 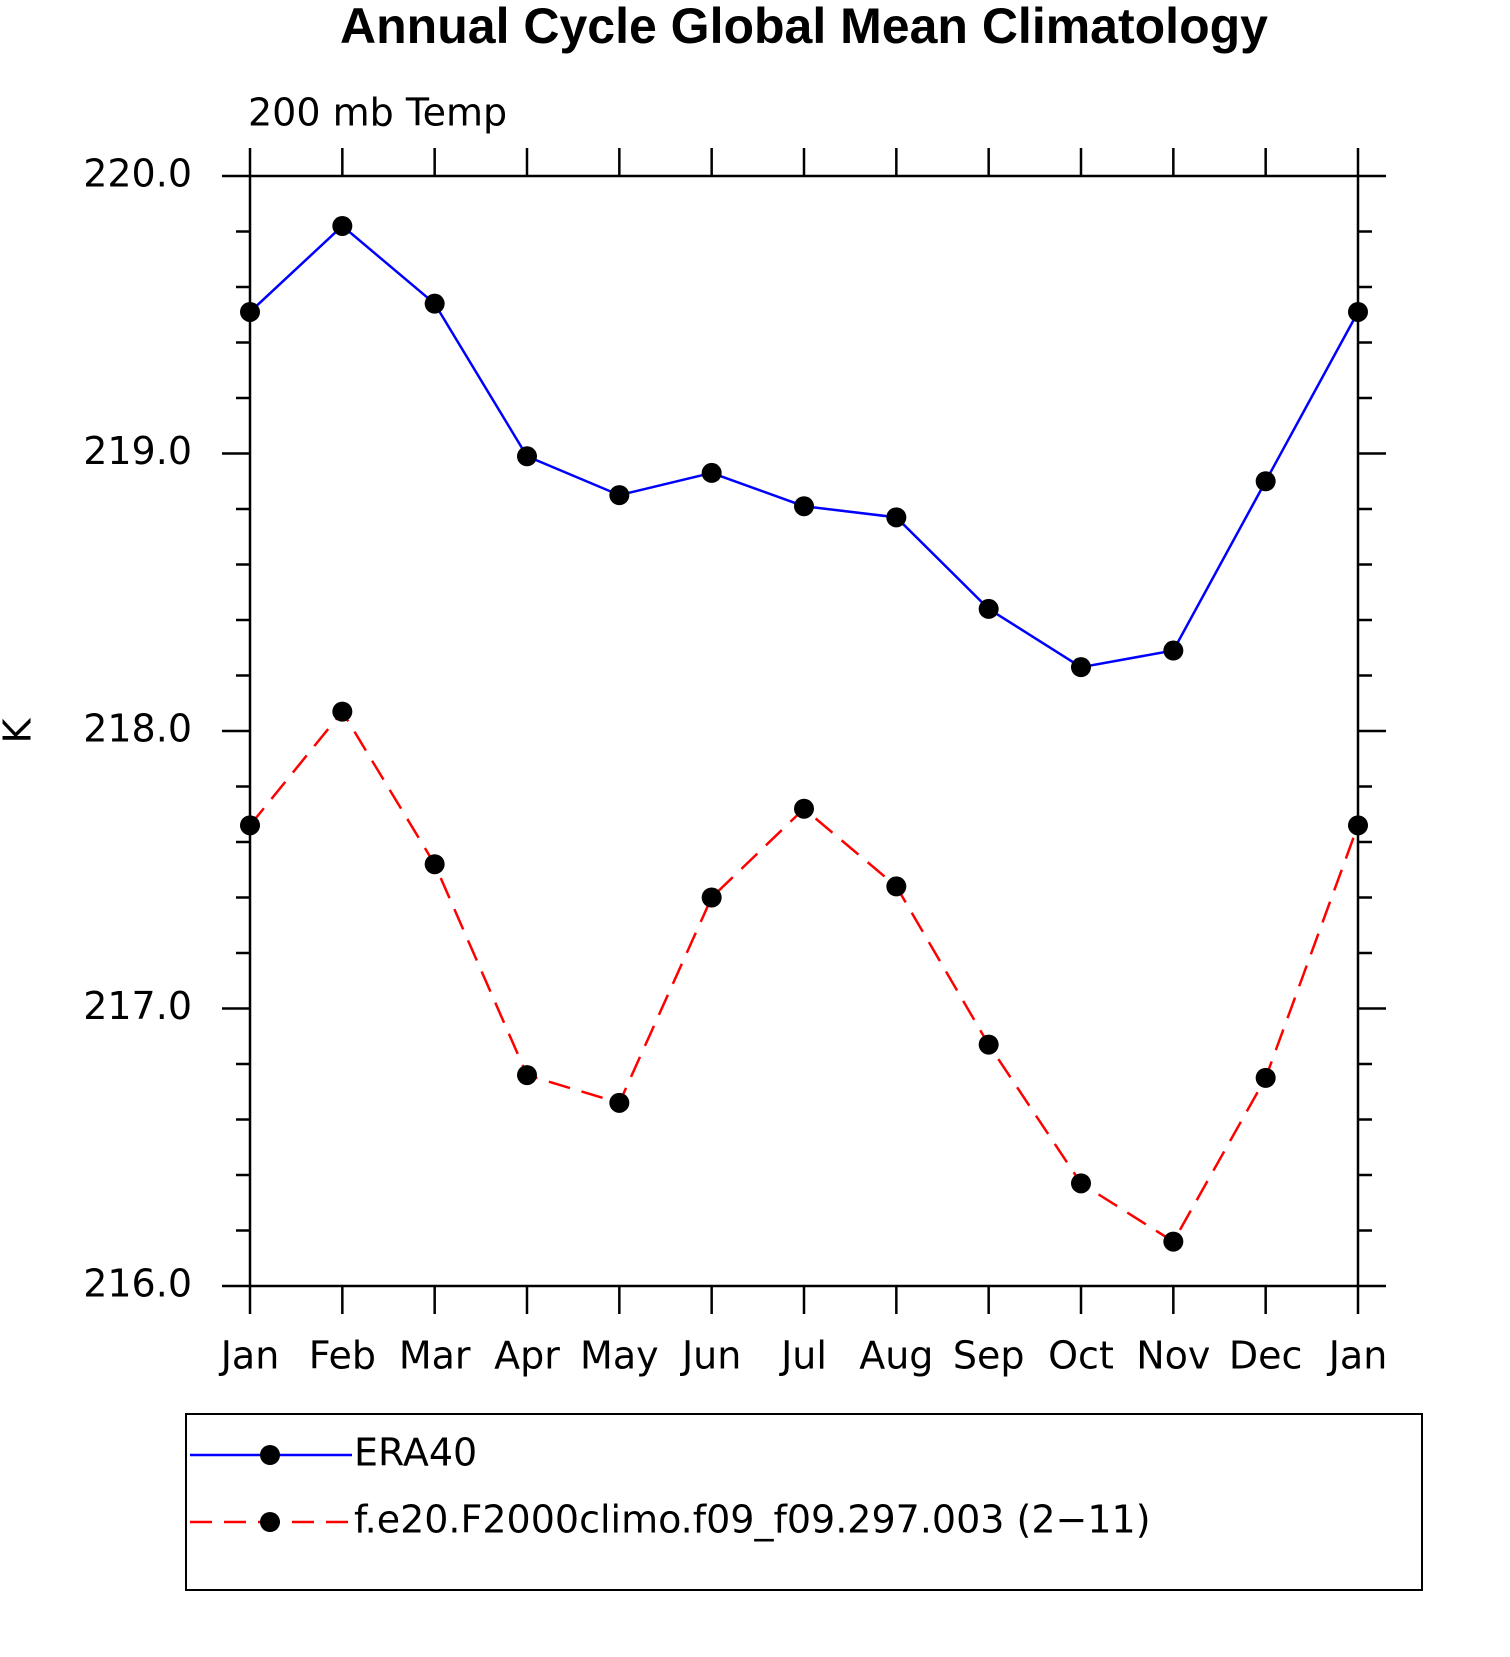 What do you see at coordinates (137, 1284) in the screenshot?
I see `y-tick-label: 216.0` at bounding box center [137, 1284].